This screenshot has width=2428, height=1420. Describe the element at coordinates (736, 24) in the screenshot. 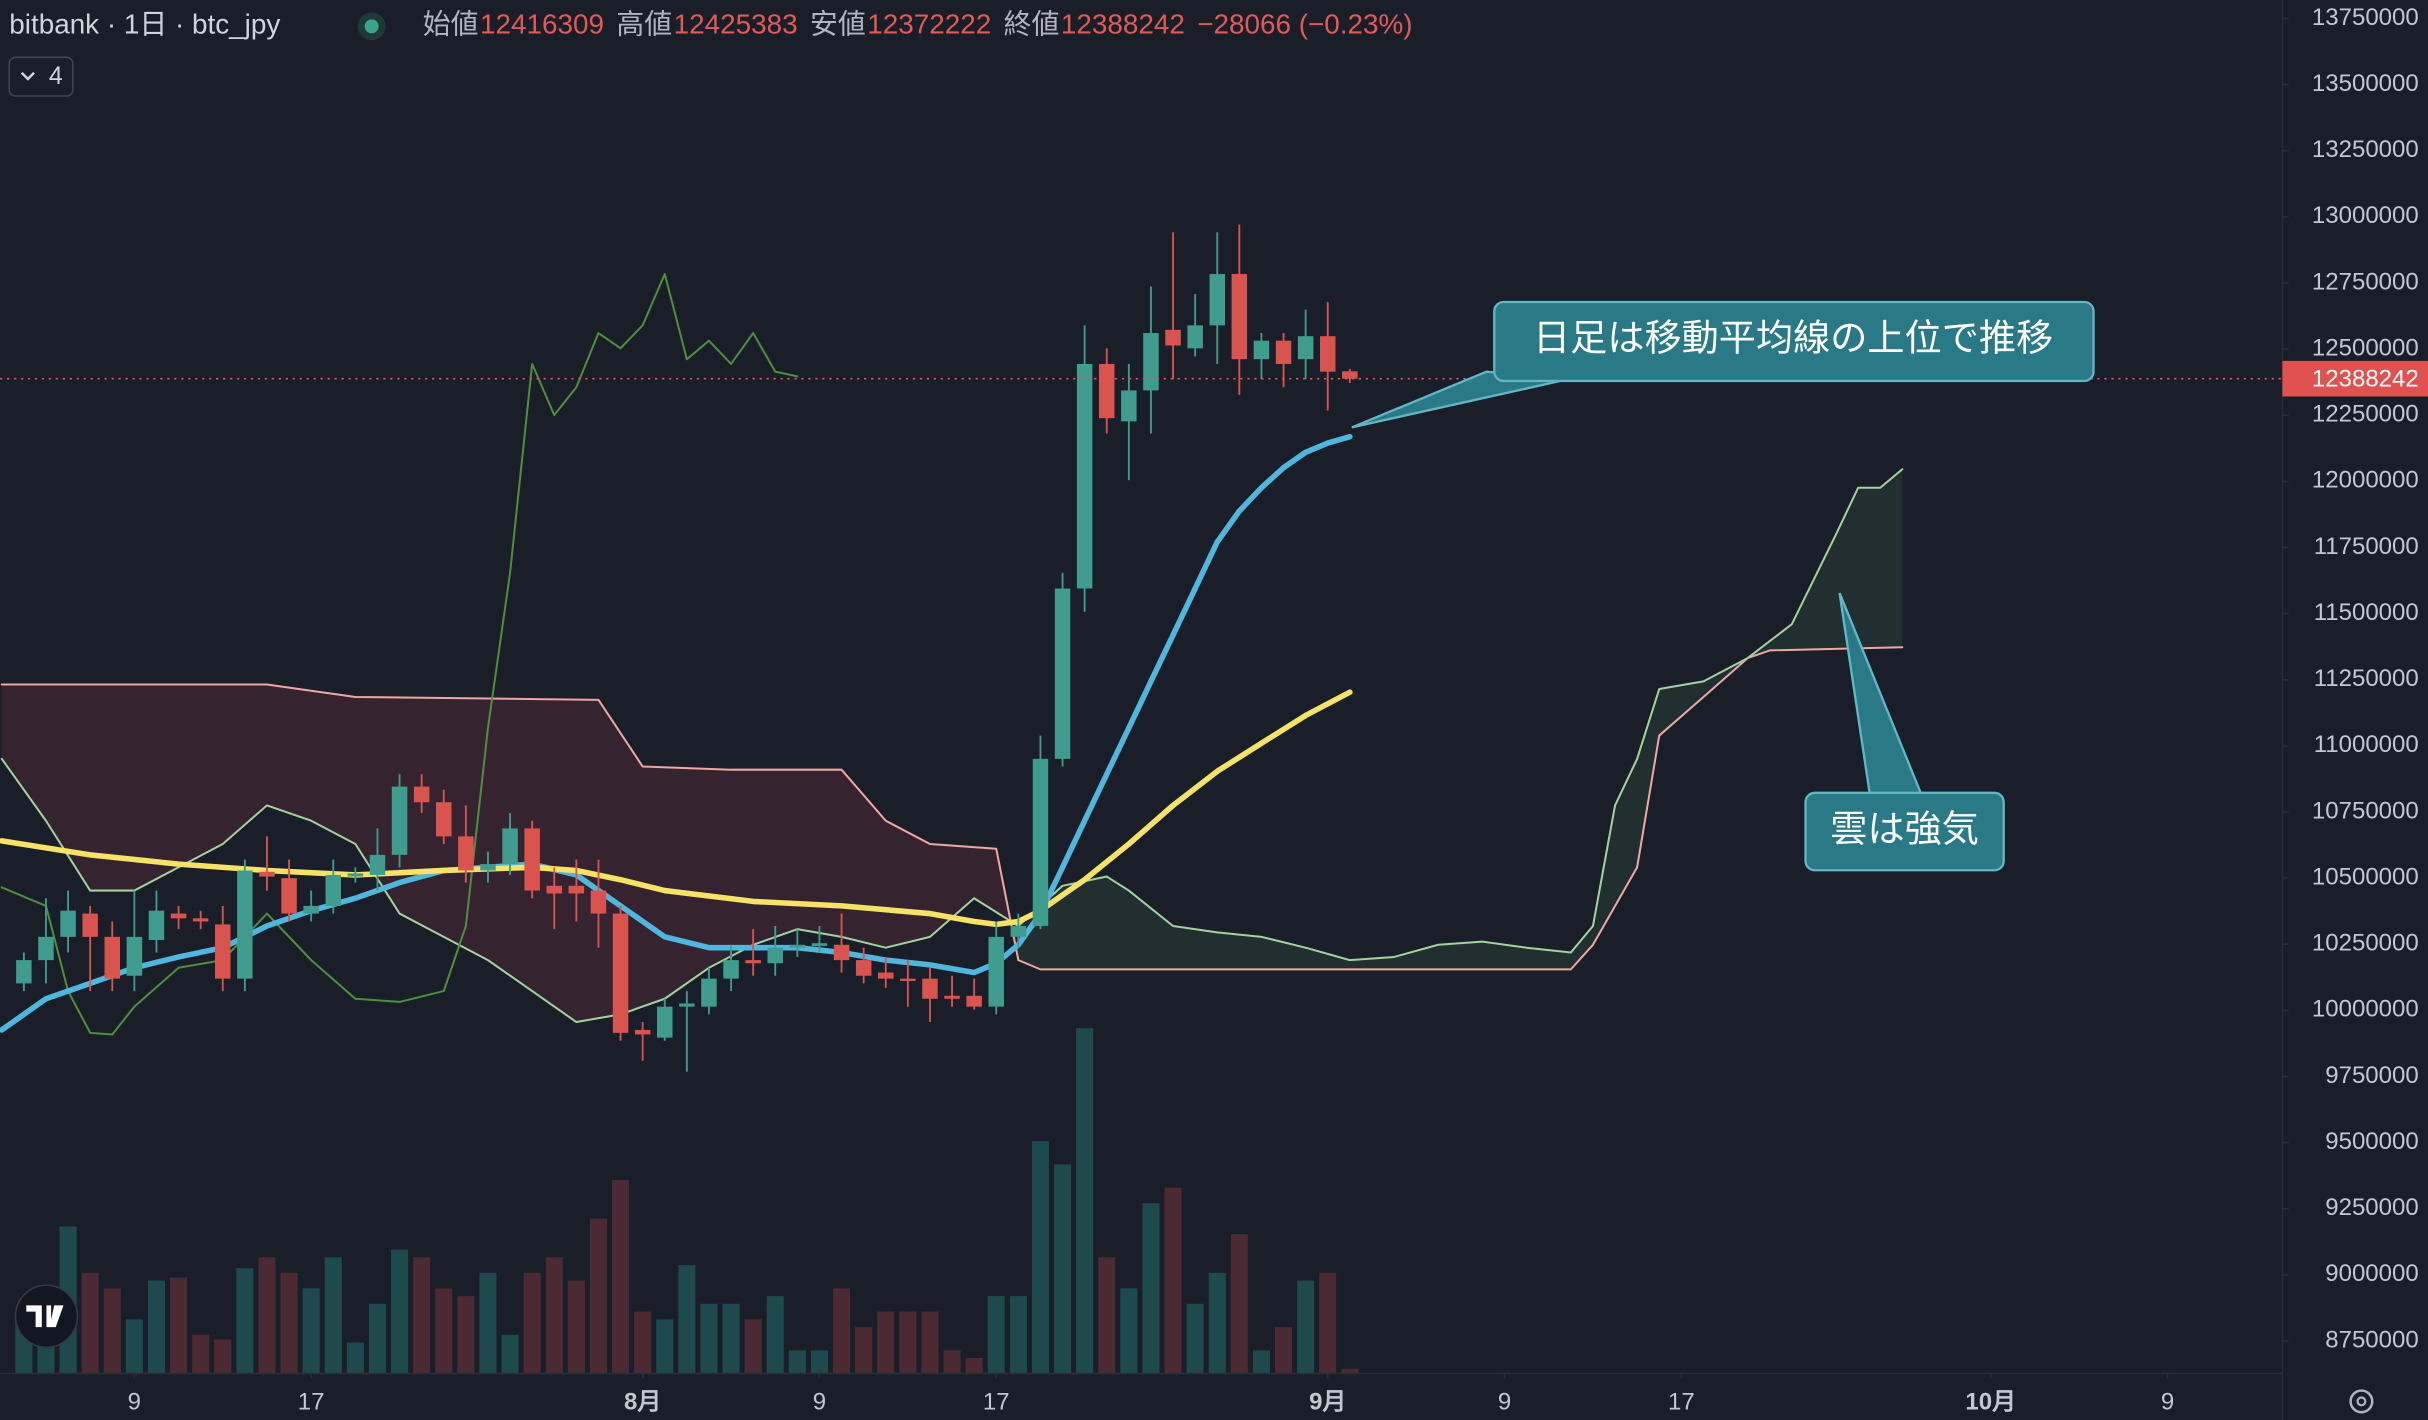

I see `high-value: 12425383` at that location.